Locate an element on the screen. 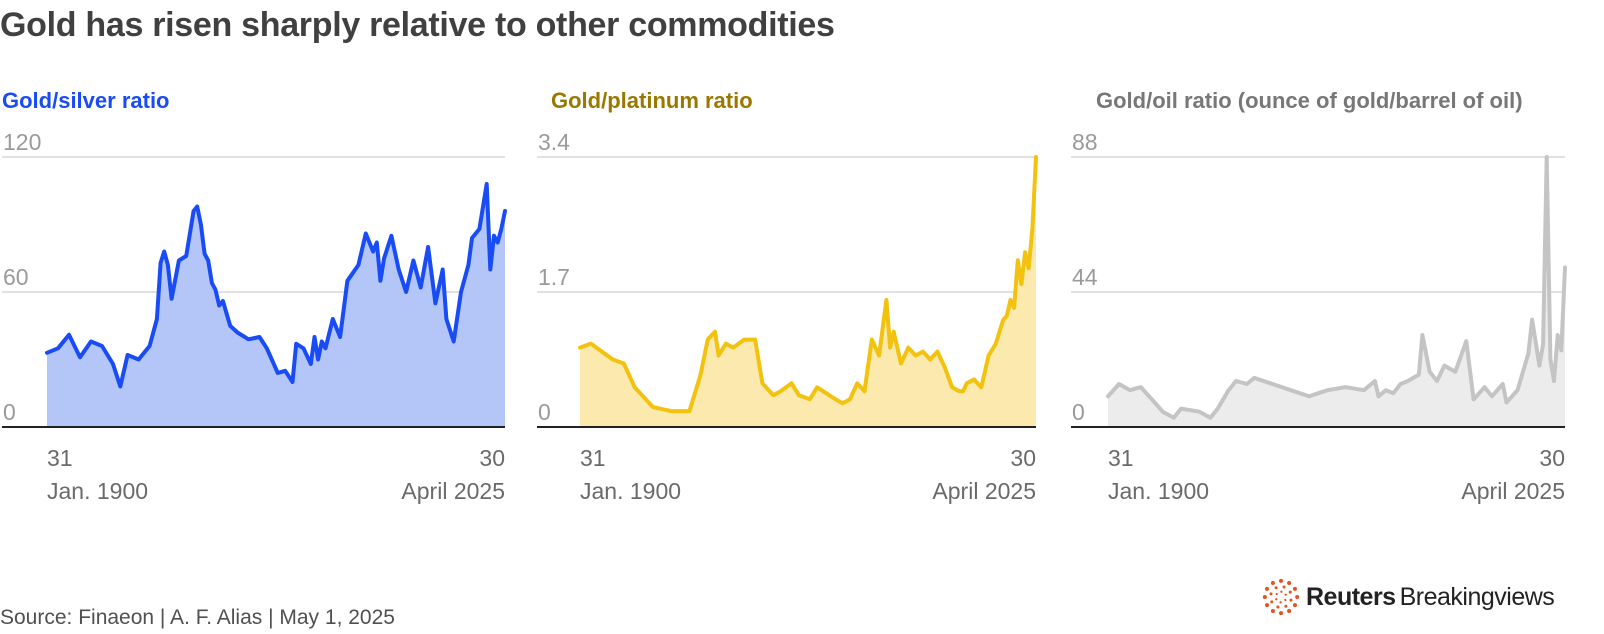 The image size is (1604, 634). gold-oil-xlabel-day-1: 30 is located at coordinates (1552, 458).